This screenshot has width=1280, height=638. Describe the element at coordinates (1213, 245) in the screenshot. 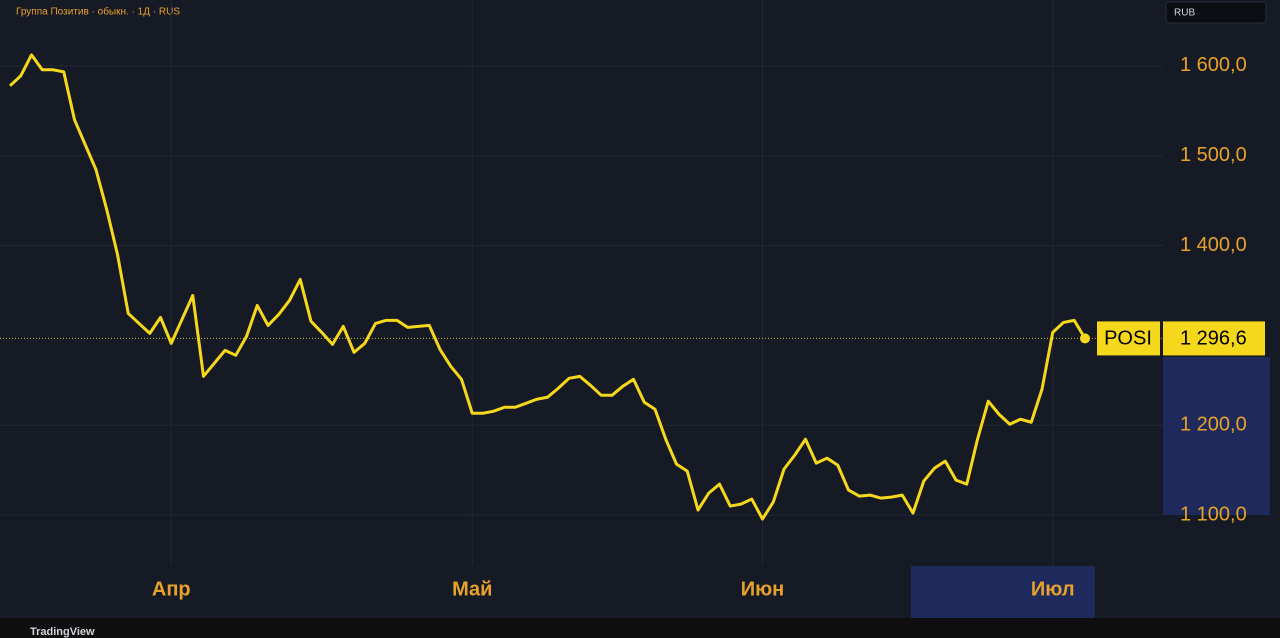

I see `y-tick-label: 1 400,0` at that location.